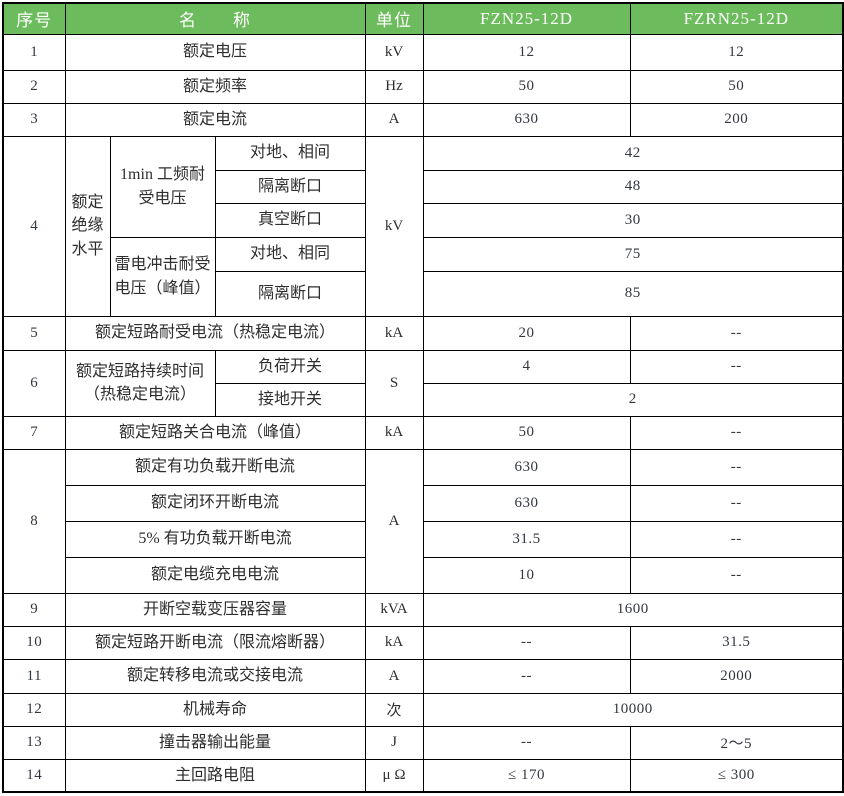  Describe the element at coordinates (34, 676) in the screenshot. I see `row-number: 11` at that location.